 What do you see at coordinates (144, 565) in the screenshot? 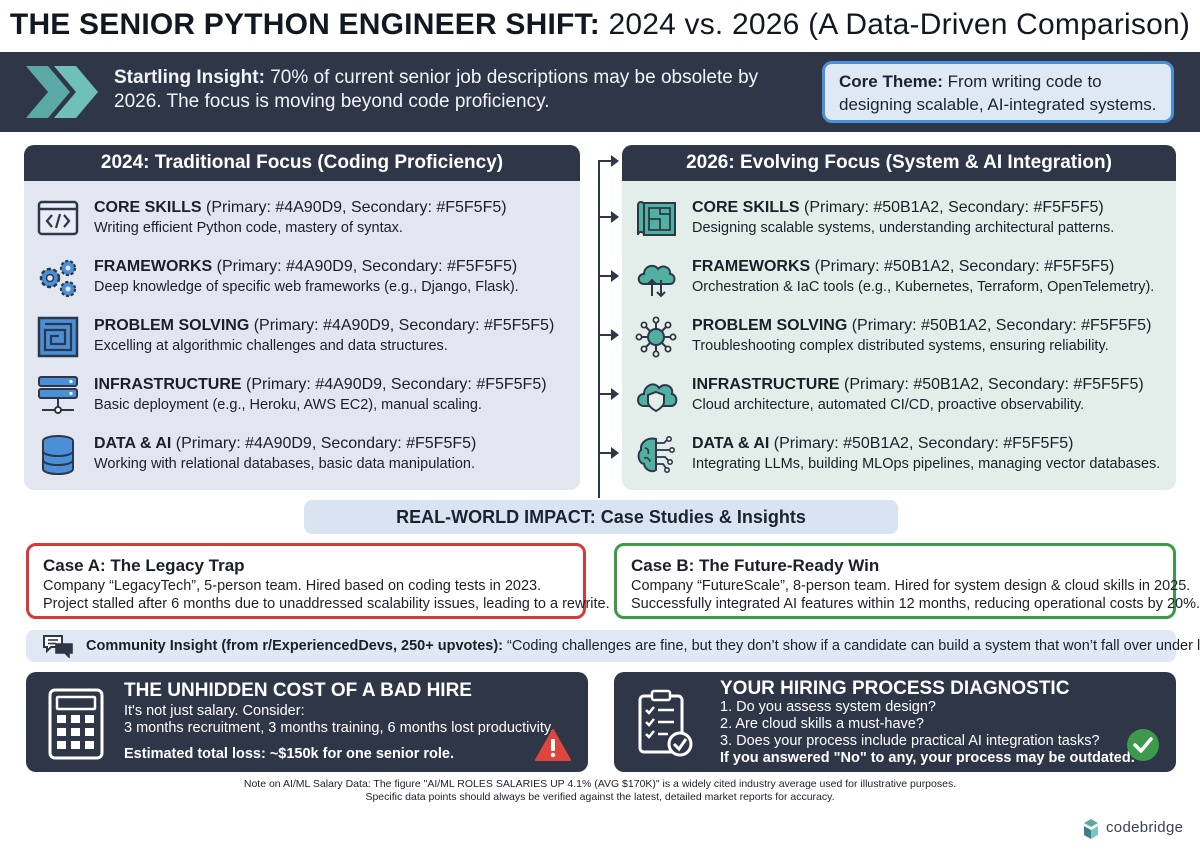
I see `case-a-title: Case A: The Legacy Trap` at bounding box center [144, 565].